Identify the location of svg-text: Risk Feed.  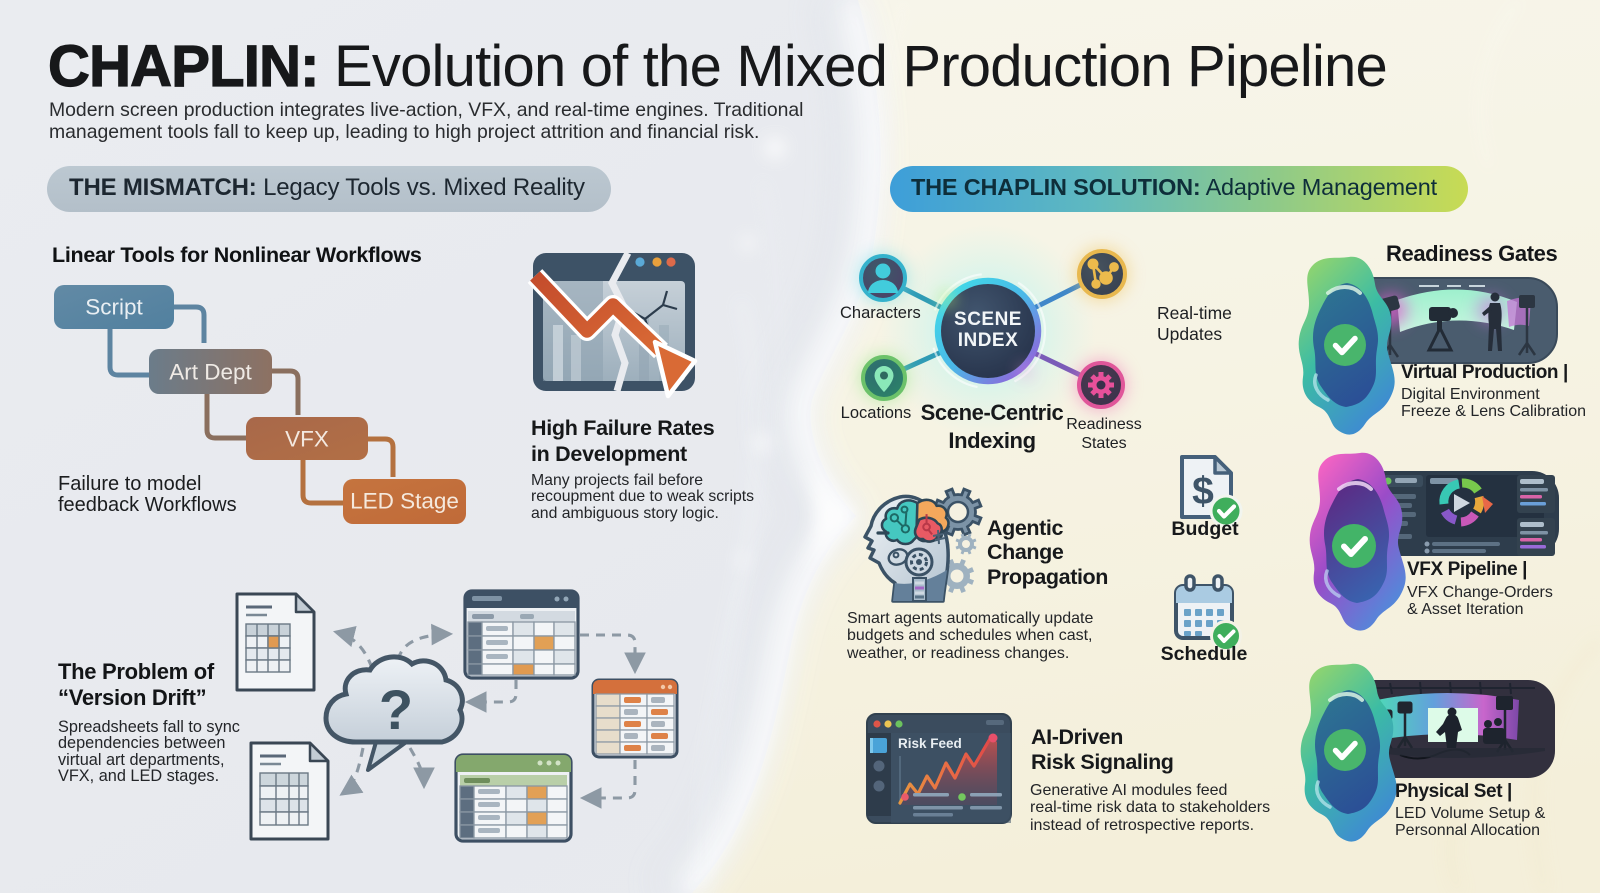
(930, 743).